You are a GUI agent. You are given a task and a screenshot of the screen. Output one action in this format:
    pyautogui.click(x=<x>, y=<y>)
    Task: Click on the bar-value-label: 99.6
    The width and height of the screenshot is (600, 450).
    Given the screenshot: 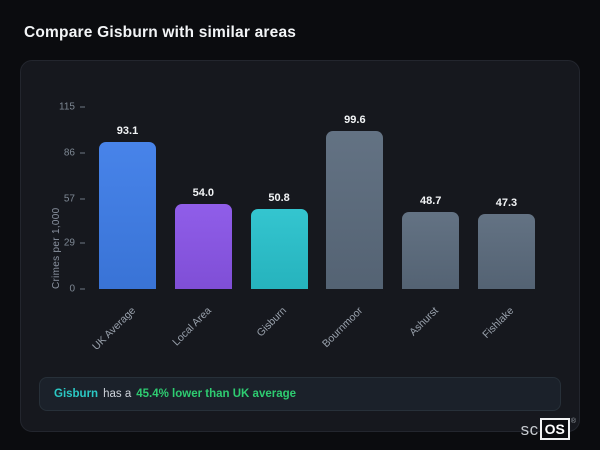 What is the action you would take?
    pyautogui.click(x=355, y=120)
    